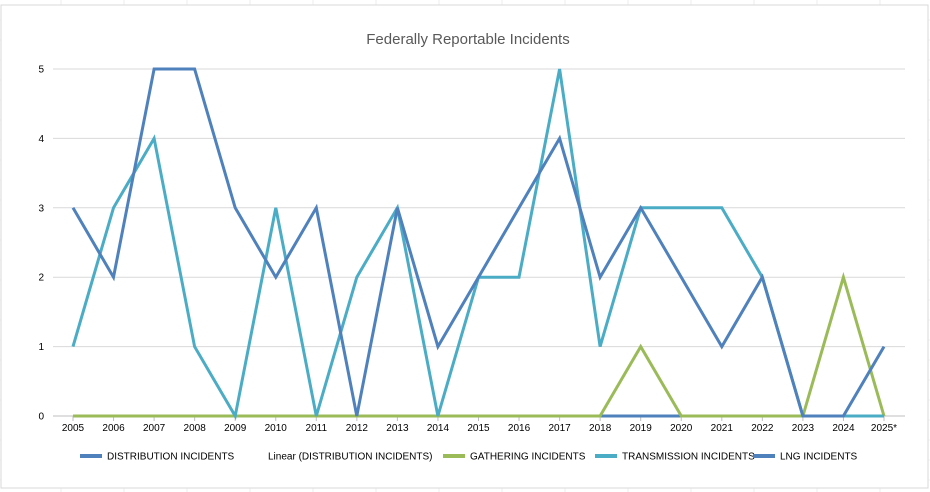 The height and width of the screenshot is (492, 930). Describe the element at coordinates (681, 428) in the screenshot. I see `x-tick-label: 2020` at that location.